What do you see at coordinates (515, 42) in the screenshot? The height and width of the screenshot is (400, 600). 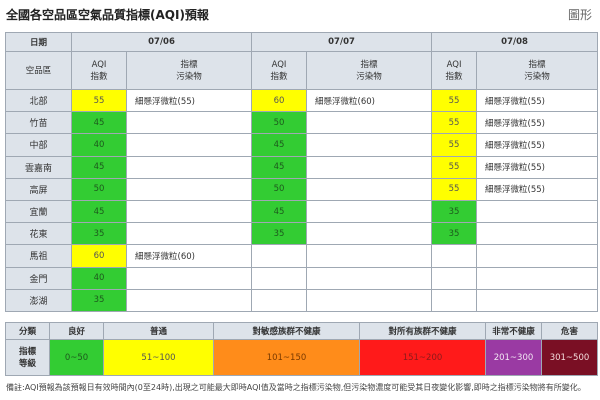 I see `date-col-3: 07/08` at bounding box center [515, 42].